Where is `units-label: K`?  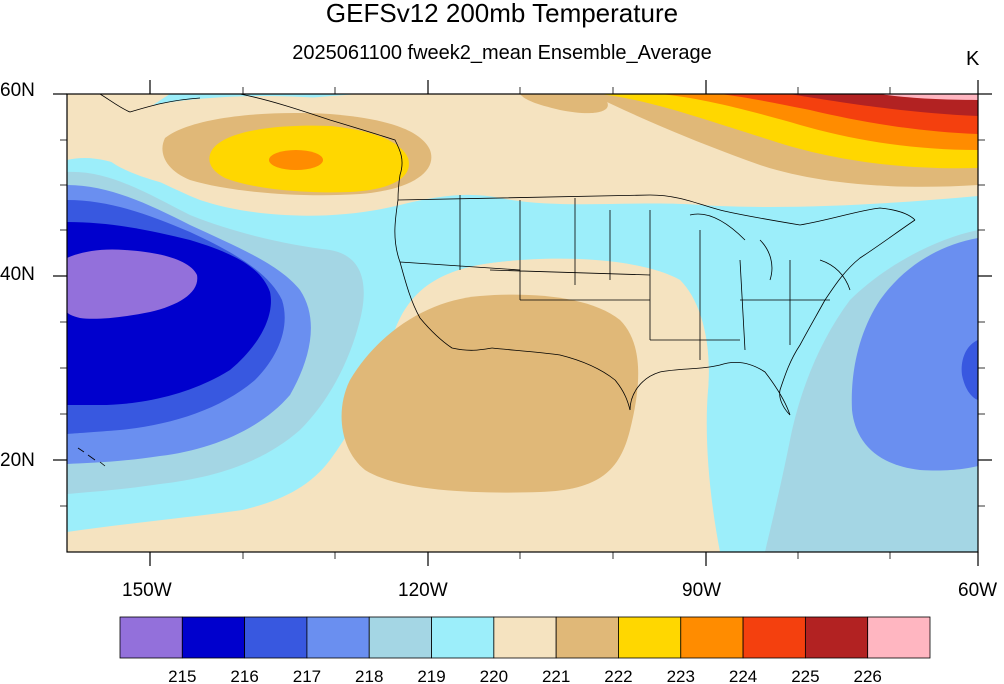
units-label: K is located at coordinates (973, 59).